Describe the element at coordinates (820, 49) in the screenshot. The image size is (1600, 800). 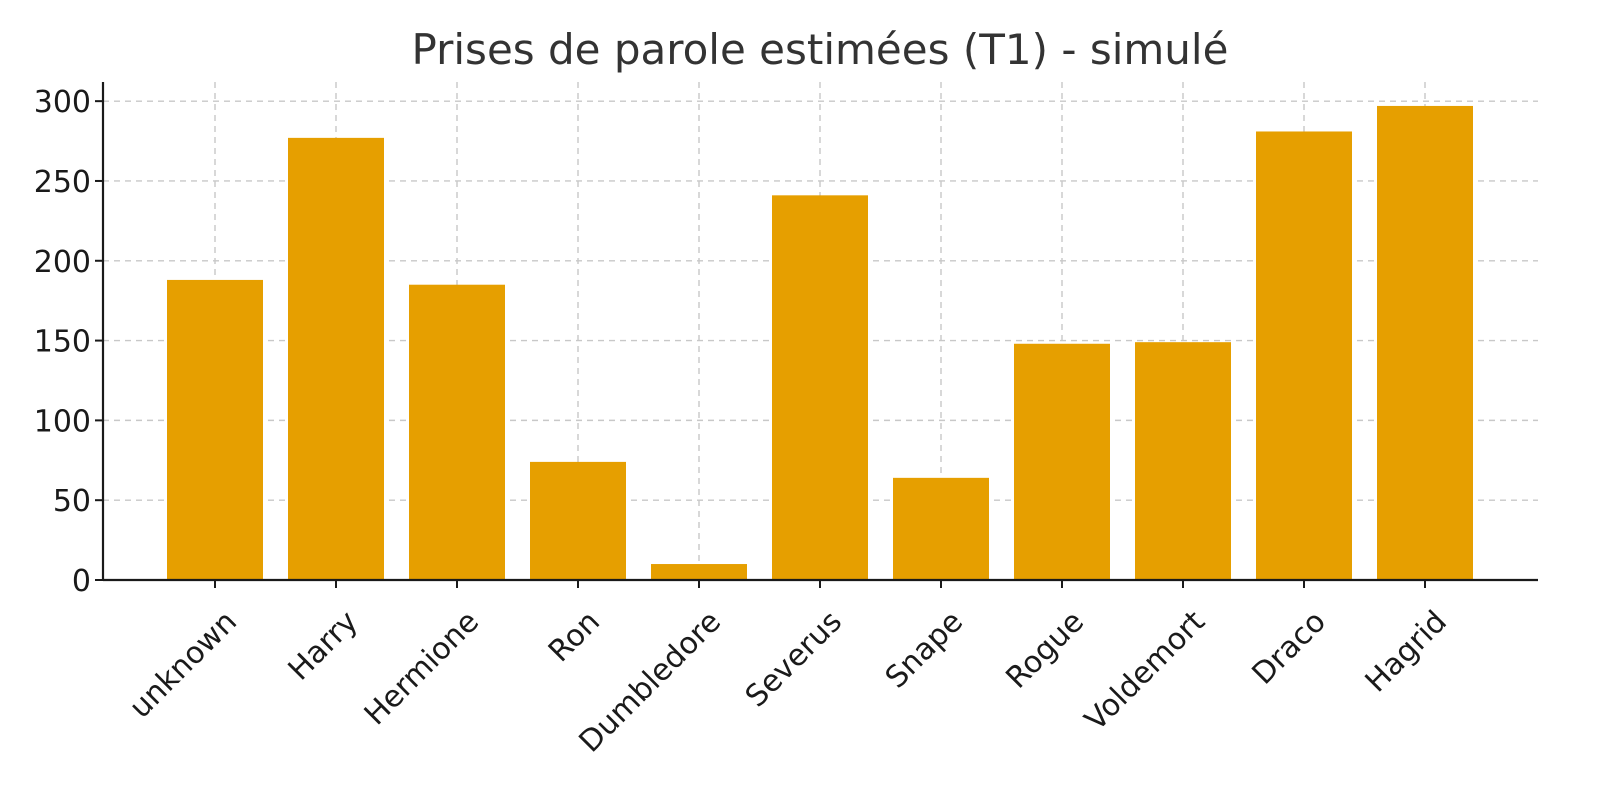
I see `chart-title: Prises de parole estimées (T1) - simulé` at that location.